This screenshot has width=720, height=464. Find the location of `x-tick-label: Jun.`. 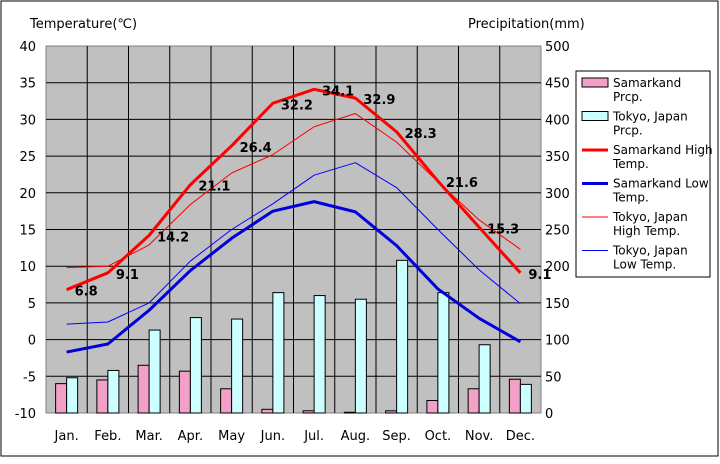

x-tick-label: Jun. is located at coordinates (272, 436).